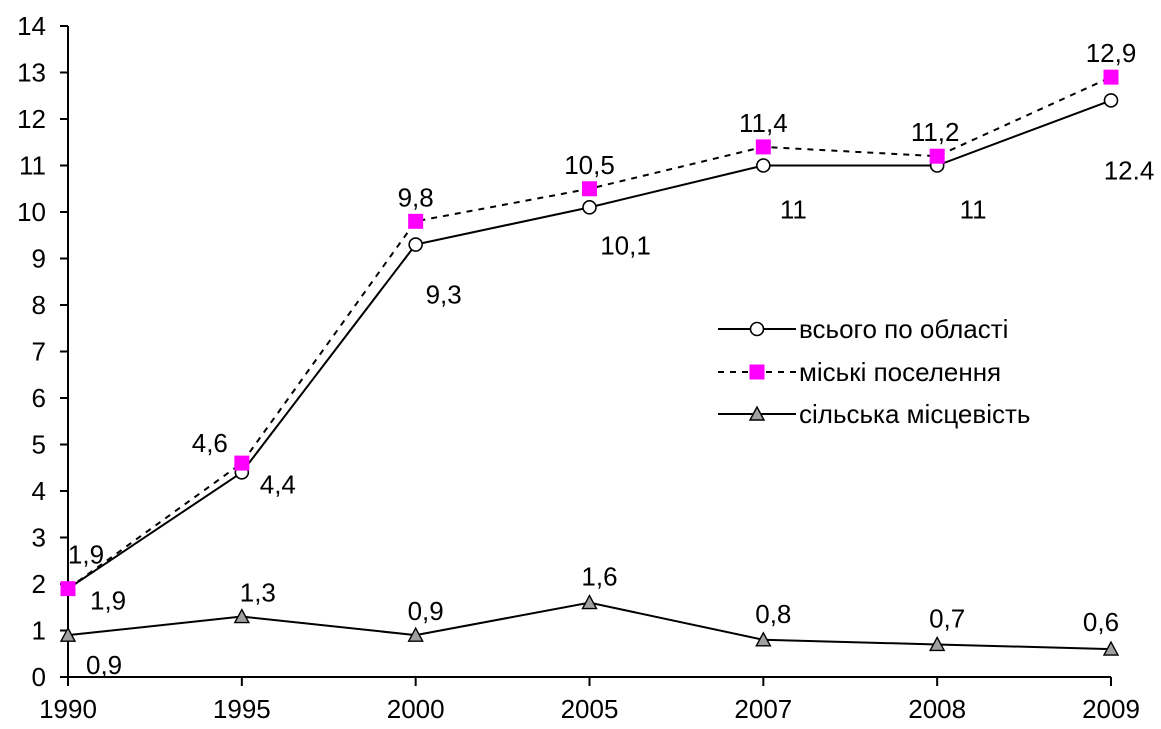 This screenshot has height=729, width=1161. Describe the element at coordinates (86, 555) in the screenshot. I see `urban-series-data-label: 1,9` at that location.